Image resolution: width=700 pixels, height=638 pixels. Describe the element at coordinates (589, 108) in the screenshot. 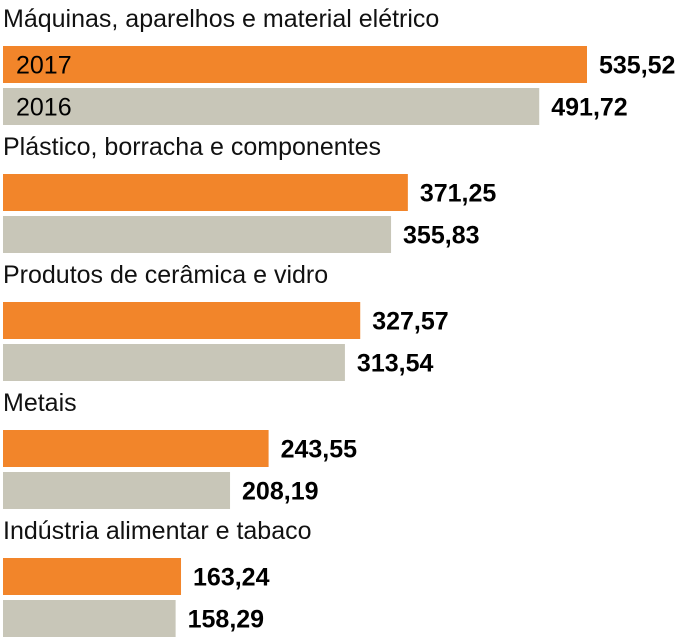

I see `value-label: 491,72` at that location.